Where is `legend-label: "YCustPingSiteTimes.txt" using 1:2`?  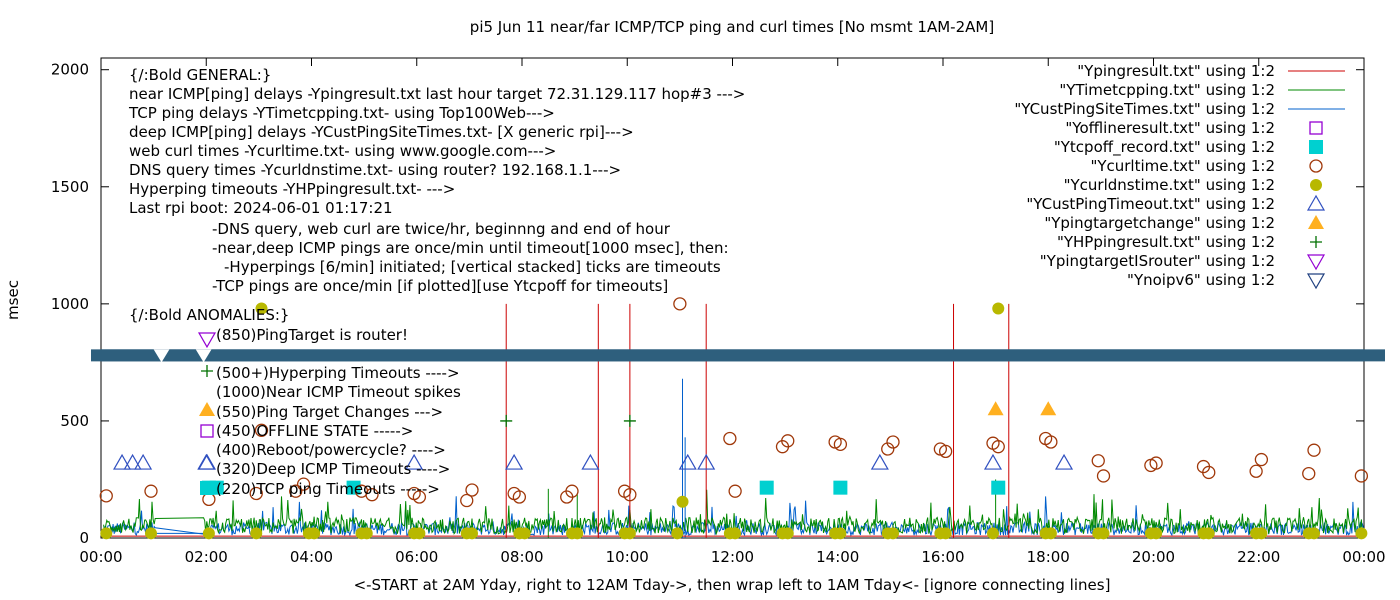 legend-label: "YCustPingSiteTimes.txt" using 1:2 is located at coordinates (1144, 109).